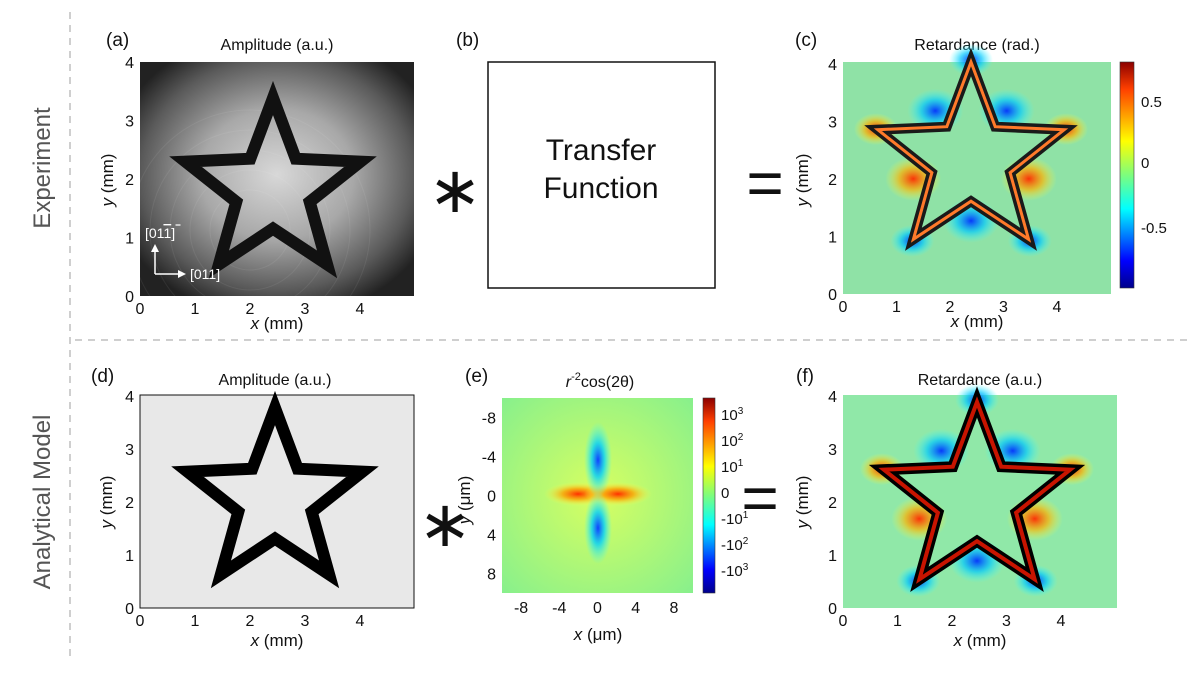 The image size is (1200, 675). What do you see at coordinates (275, 380) in the screenshot?
I see `panel-d-title: Amplitude (a.u.)` at bounding box center [275, 380].